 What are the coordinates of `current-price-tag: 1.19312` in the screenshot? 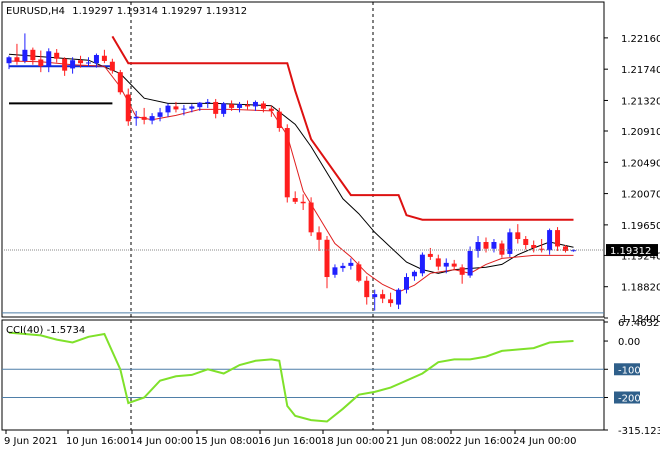 It's located at (632, 250).